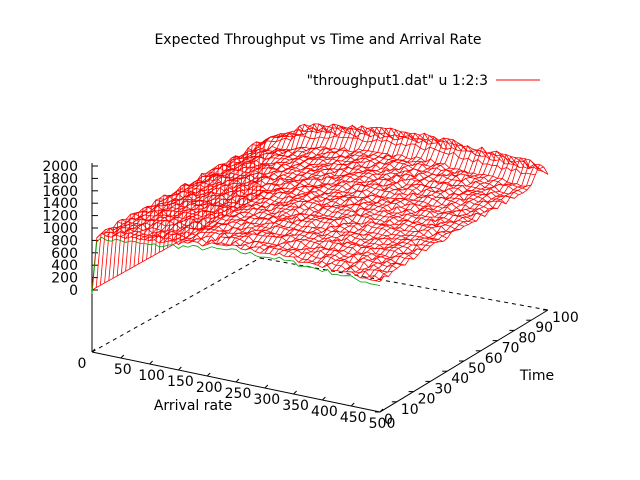 Image resolution: width=640 pixels, height=480 pixels. I want to click on x-tick-label: 500, so click(382, 424).